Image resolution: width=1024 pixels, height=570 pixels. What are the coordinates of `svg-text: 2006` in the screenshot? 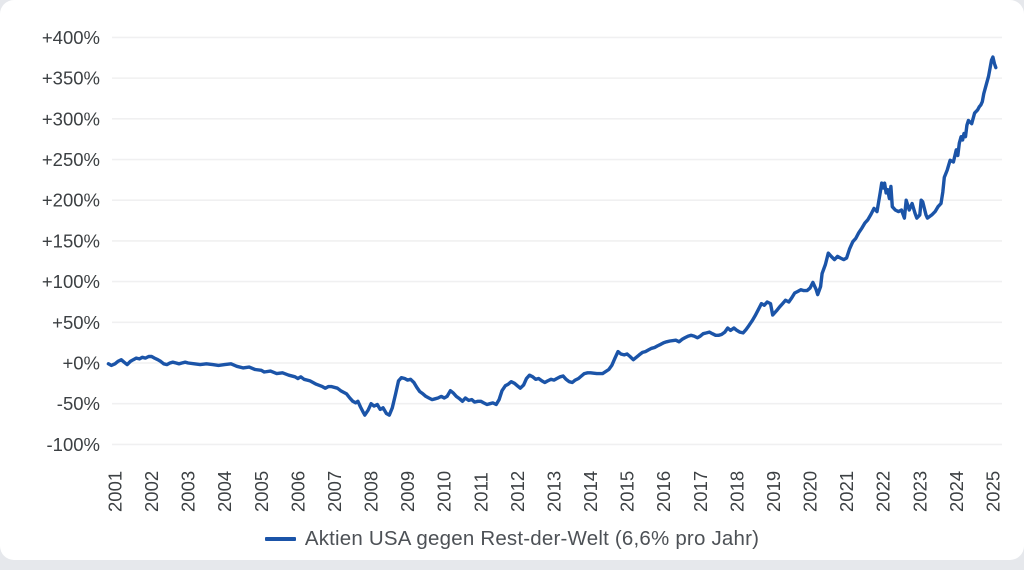 It's located at (297, 491).